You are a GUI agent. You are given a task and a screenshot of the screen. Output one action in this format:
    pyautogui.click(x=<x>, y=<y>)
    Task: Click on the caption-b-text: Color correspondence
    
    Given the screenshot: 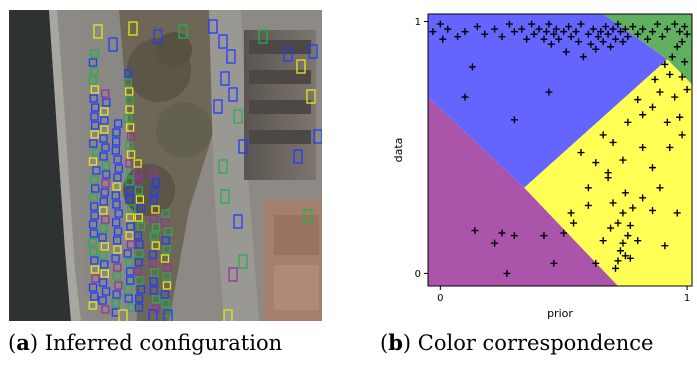 What is the action you would take?
    pyautogui.click(x=535, y=343)
    